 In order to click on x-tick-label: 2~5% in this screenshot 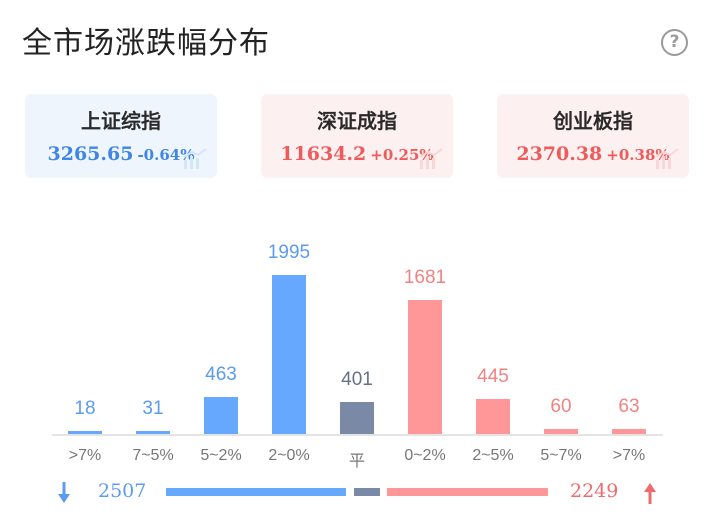, I will do `click(493, 455)`.